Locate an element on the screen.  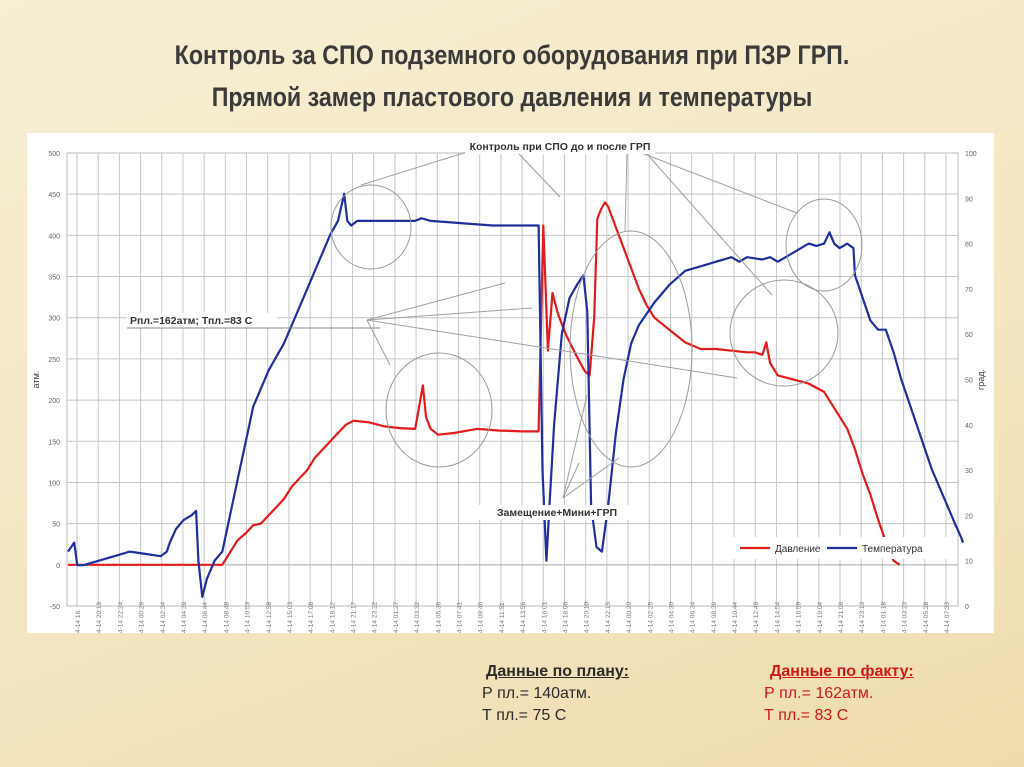
y-tick-label: 50 is located at coordinates (56, 525).